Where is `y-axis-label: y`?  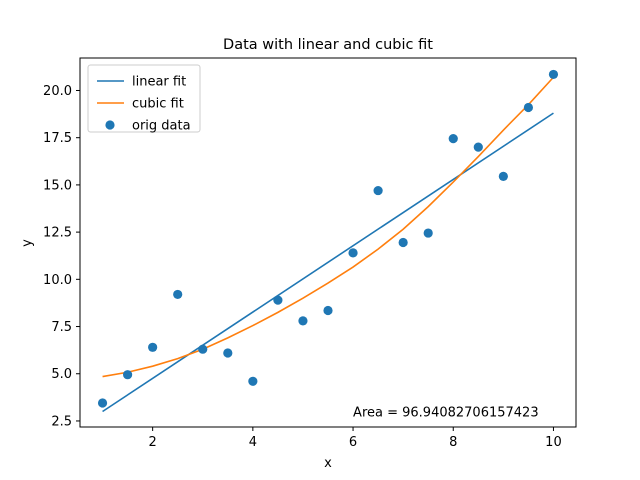
y-axis-label: y is located at coordinates (27, 243).